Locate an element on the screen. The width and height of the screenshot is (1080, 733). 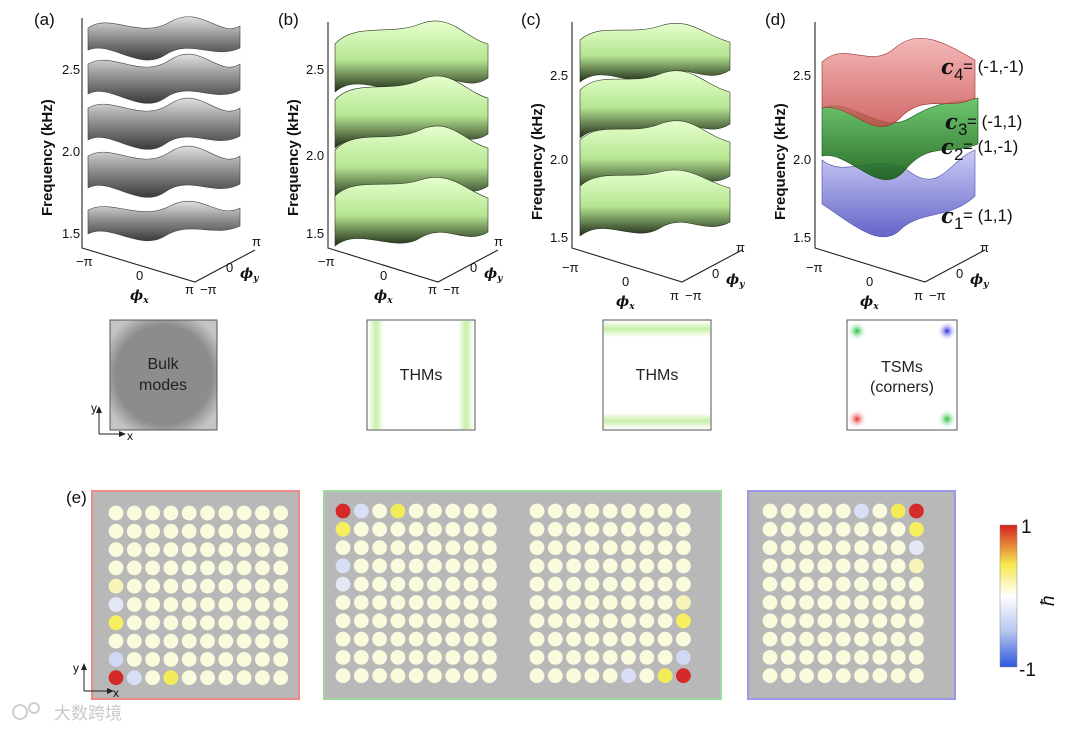
corner-spot-bottom-left is located at coordinates (857, 419).